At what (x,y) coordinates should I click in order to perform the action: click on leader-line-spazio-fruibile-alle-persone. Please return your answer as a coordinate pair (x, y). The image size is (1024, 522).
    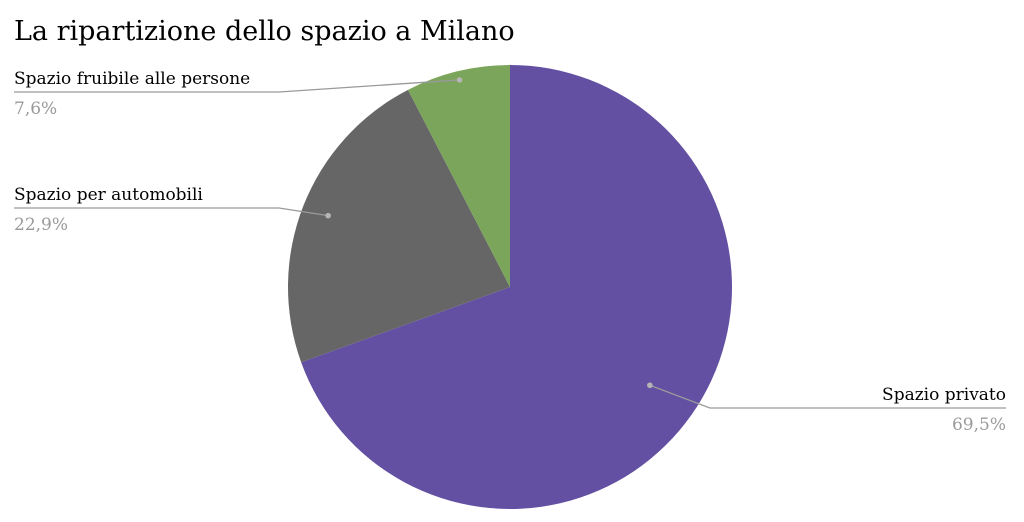
    Looking at the image, I should click on (237, 86).